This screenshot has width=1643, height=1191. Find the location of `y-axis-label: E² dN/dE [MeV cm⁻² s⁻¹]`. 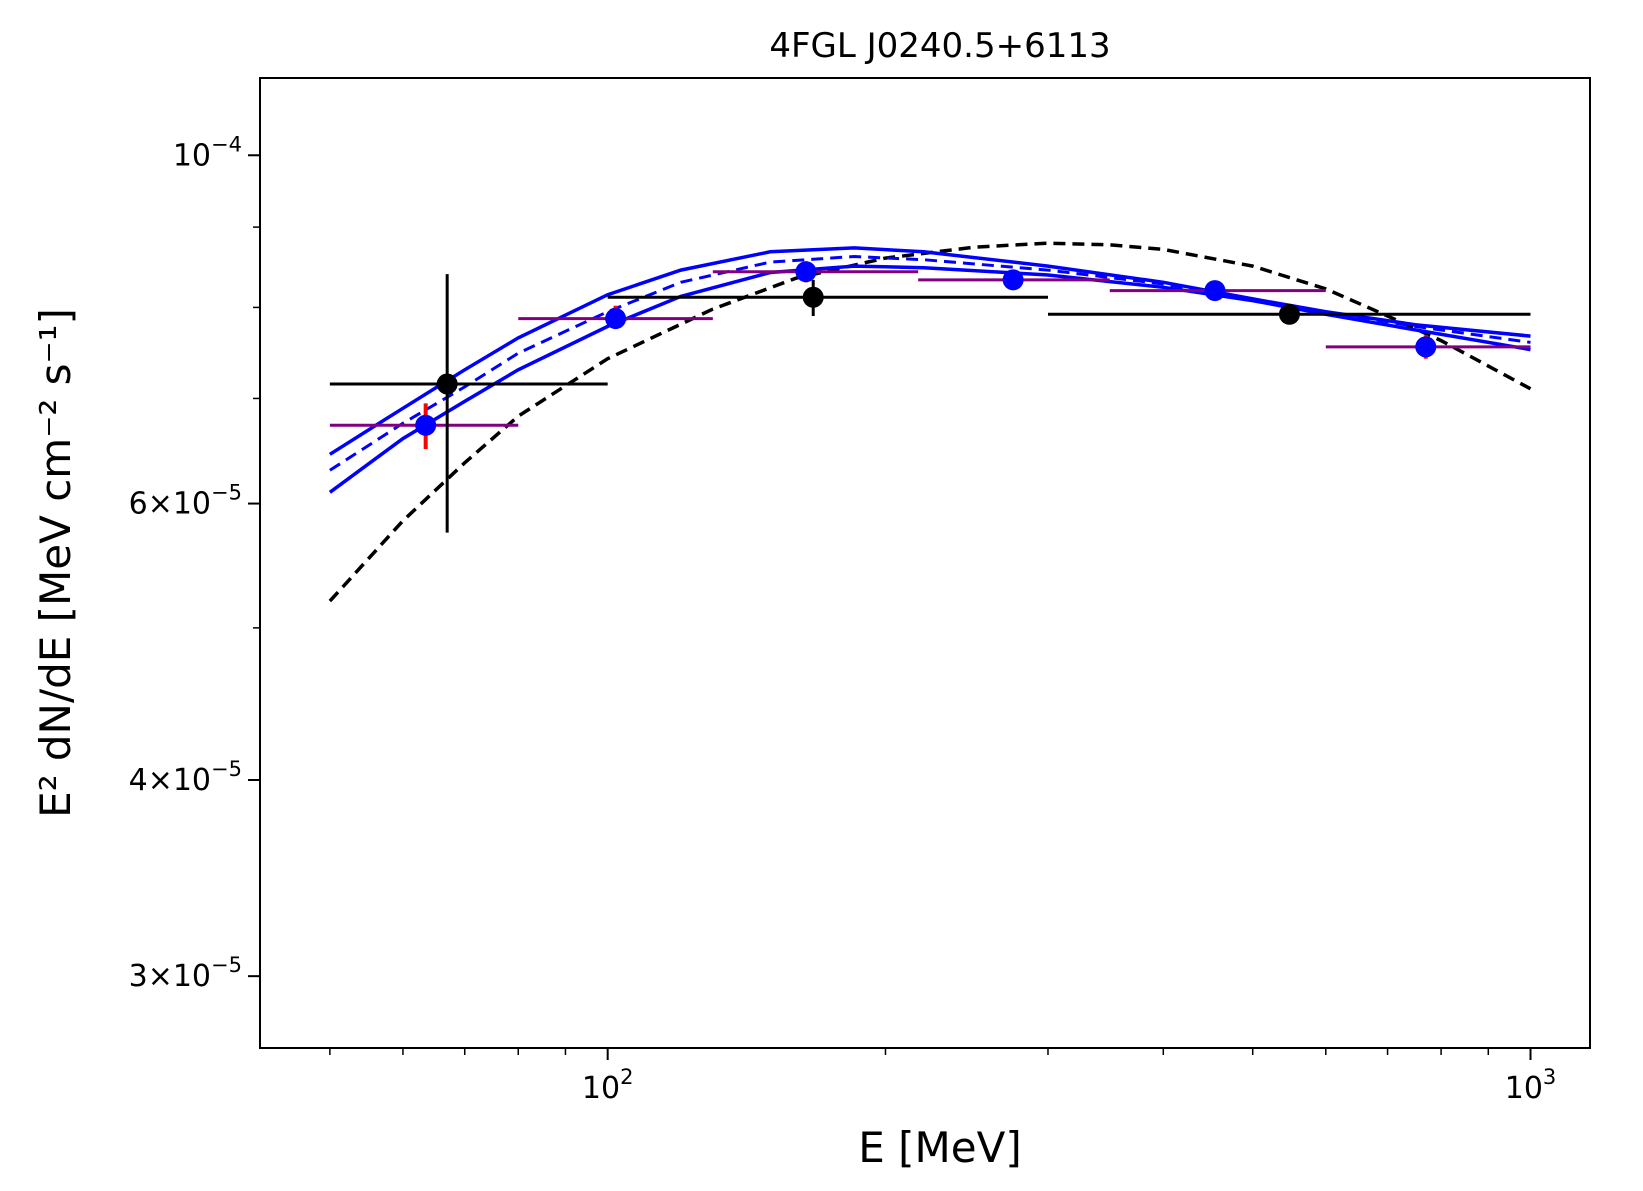

y-axis-label: E² dN/dE [MeV cm⁻² s⁻¹] is located at coordinates (55, 563).